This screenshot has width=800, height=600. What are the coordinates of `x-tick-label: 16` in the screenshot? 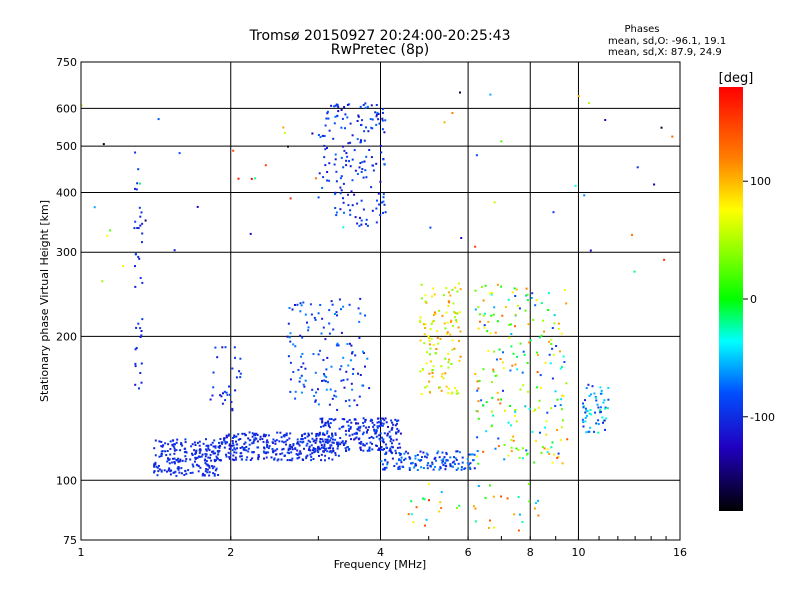 It's located at (680, 552).